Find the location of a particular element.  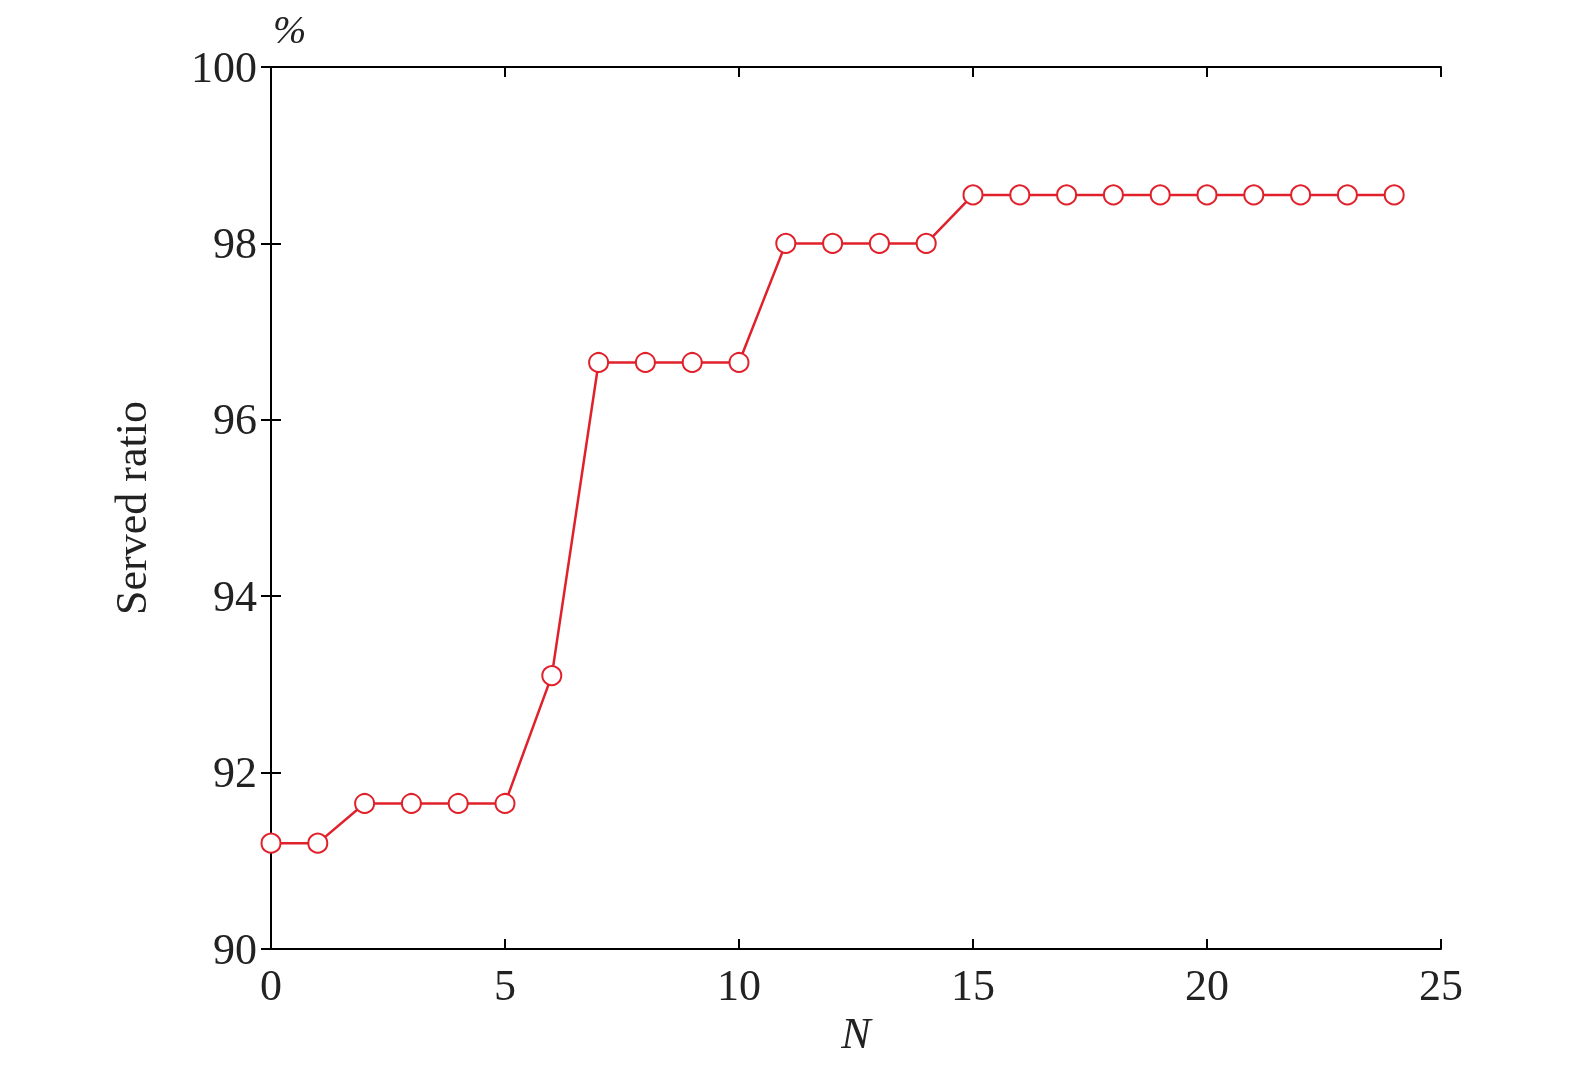

x-tick-label: 5 is located at coordinates (505, 985).